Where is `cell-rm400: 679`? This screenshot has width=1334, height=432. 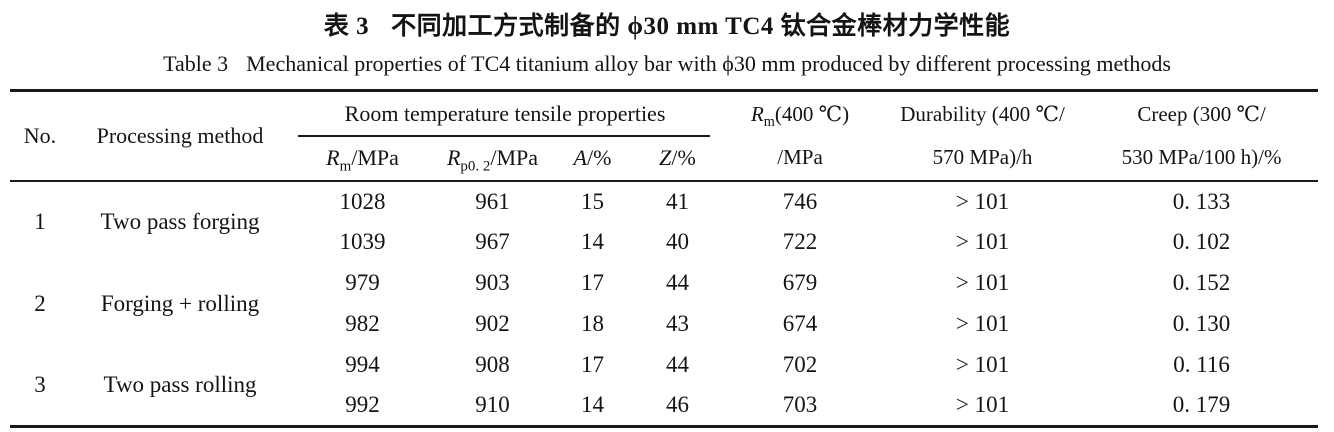 cell-rm400: 679 is located at coordinates (800, 282).